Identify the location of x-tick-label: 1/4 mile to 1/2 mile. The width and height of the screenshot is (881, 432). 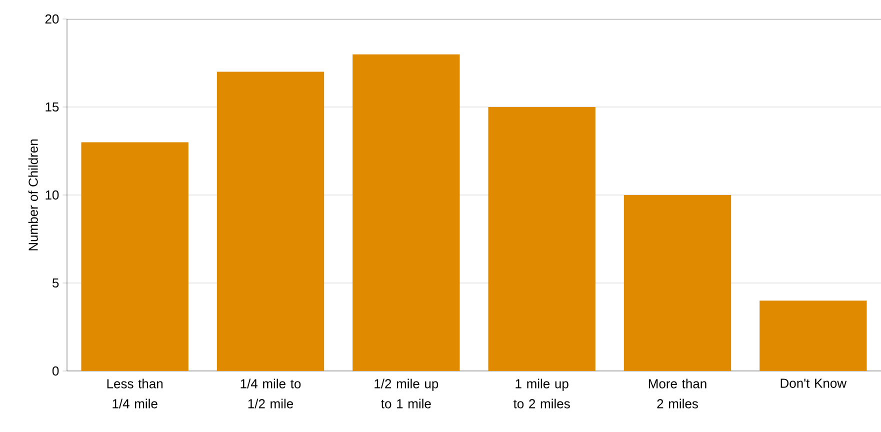
(270, 393).